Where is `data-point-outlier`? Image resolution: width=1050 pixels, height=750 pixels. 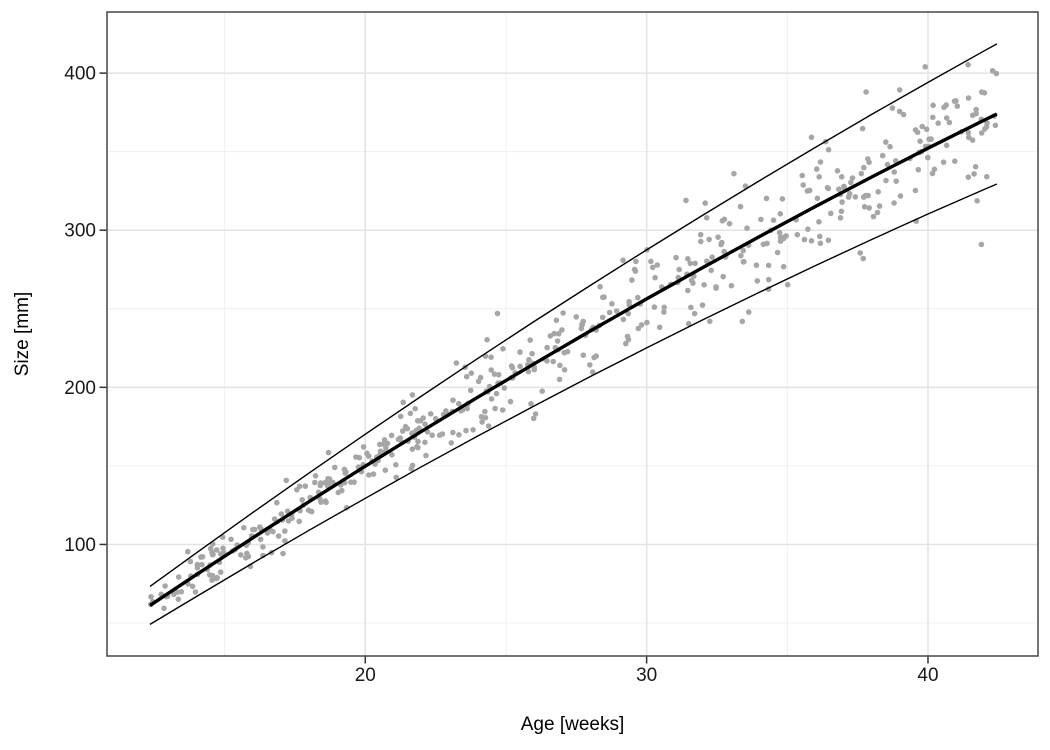
data-point-outlier is located at coordinates (925, 67).